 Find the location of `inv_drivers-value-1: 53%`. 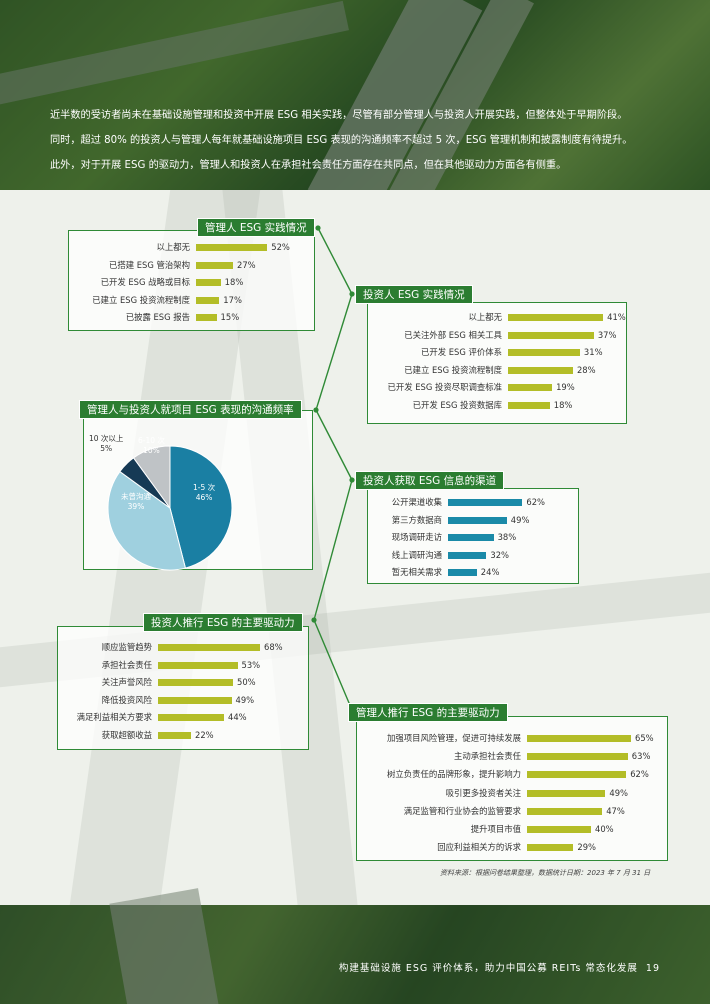

inv_drivers-value-1: 53% is located at coordinates (251, 664).